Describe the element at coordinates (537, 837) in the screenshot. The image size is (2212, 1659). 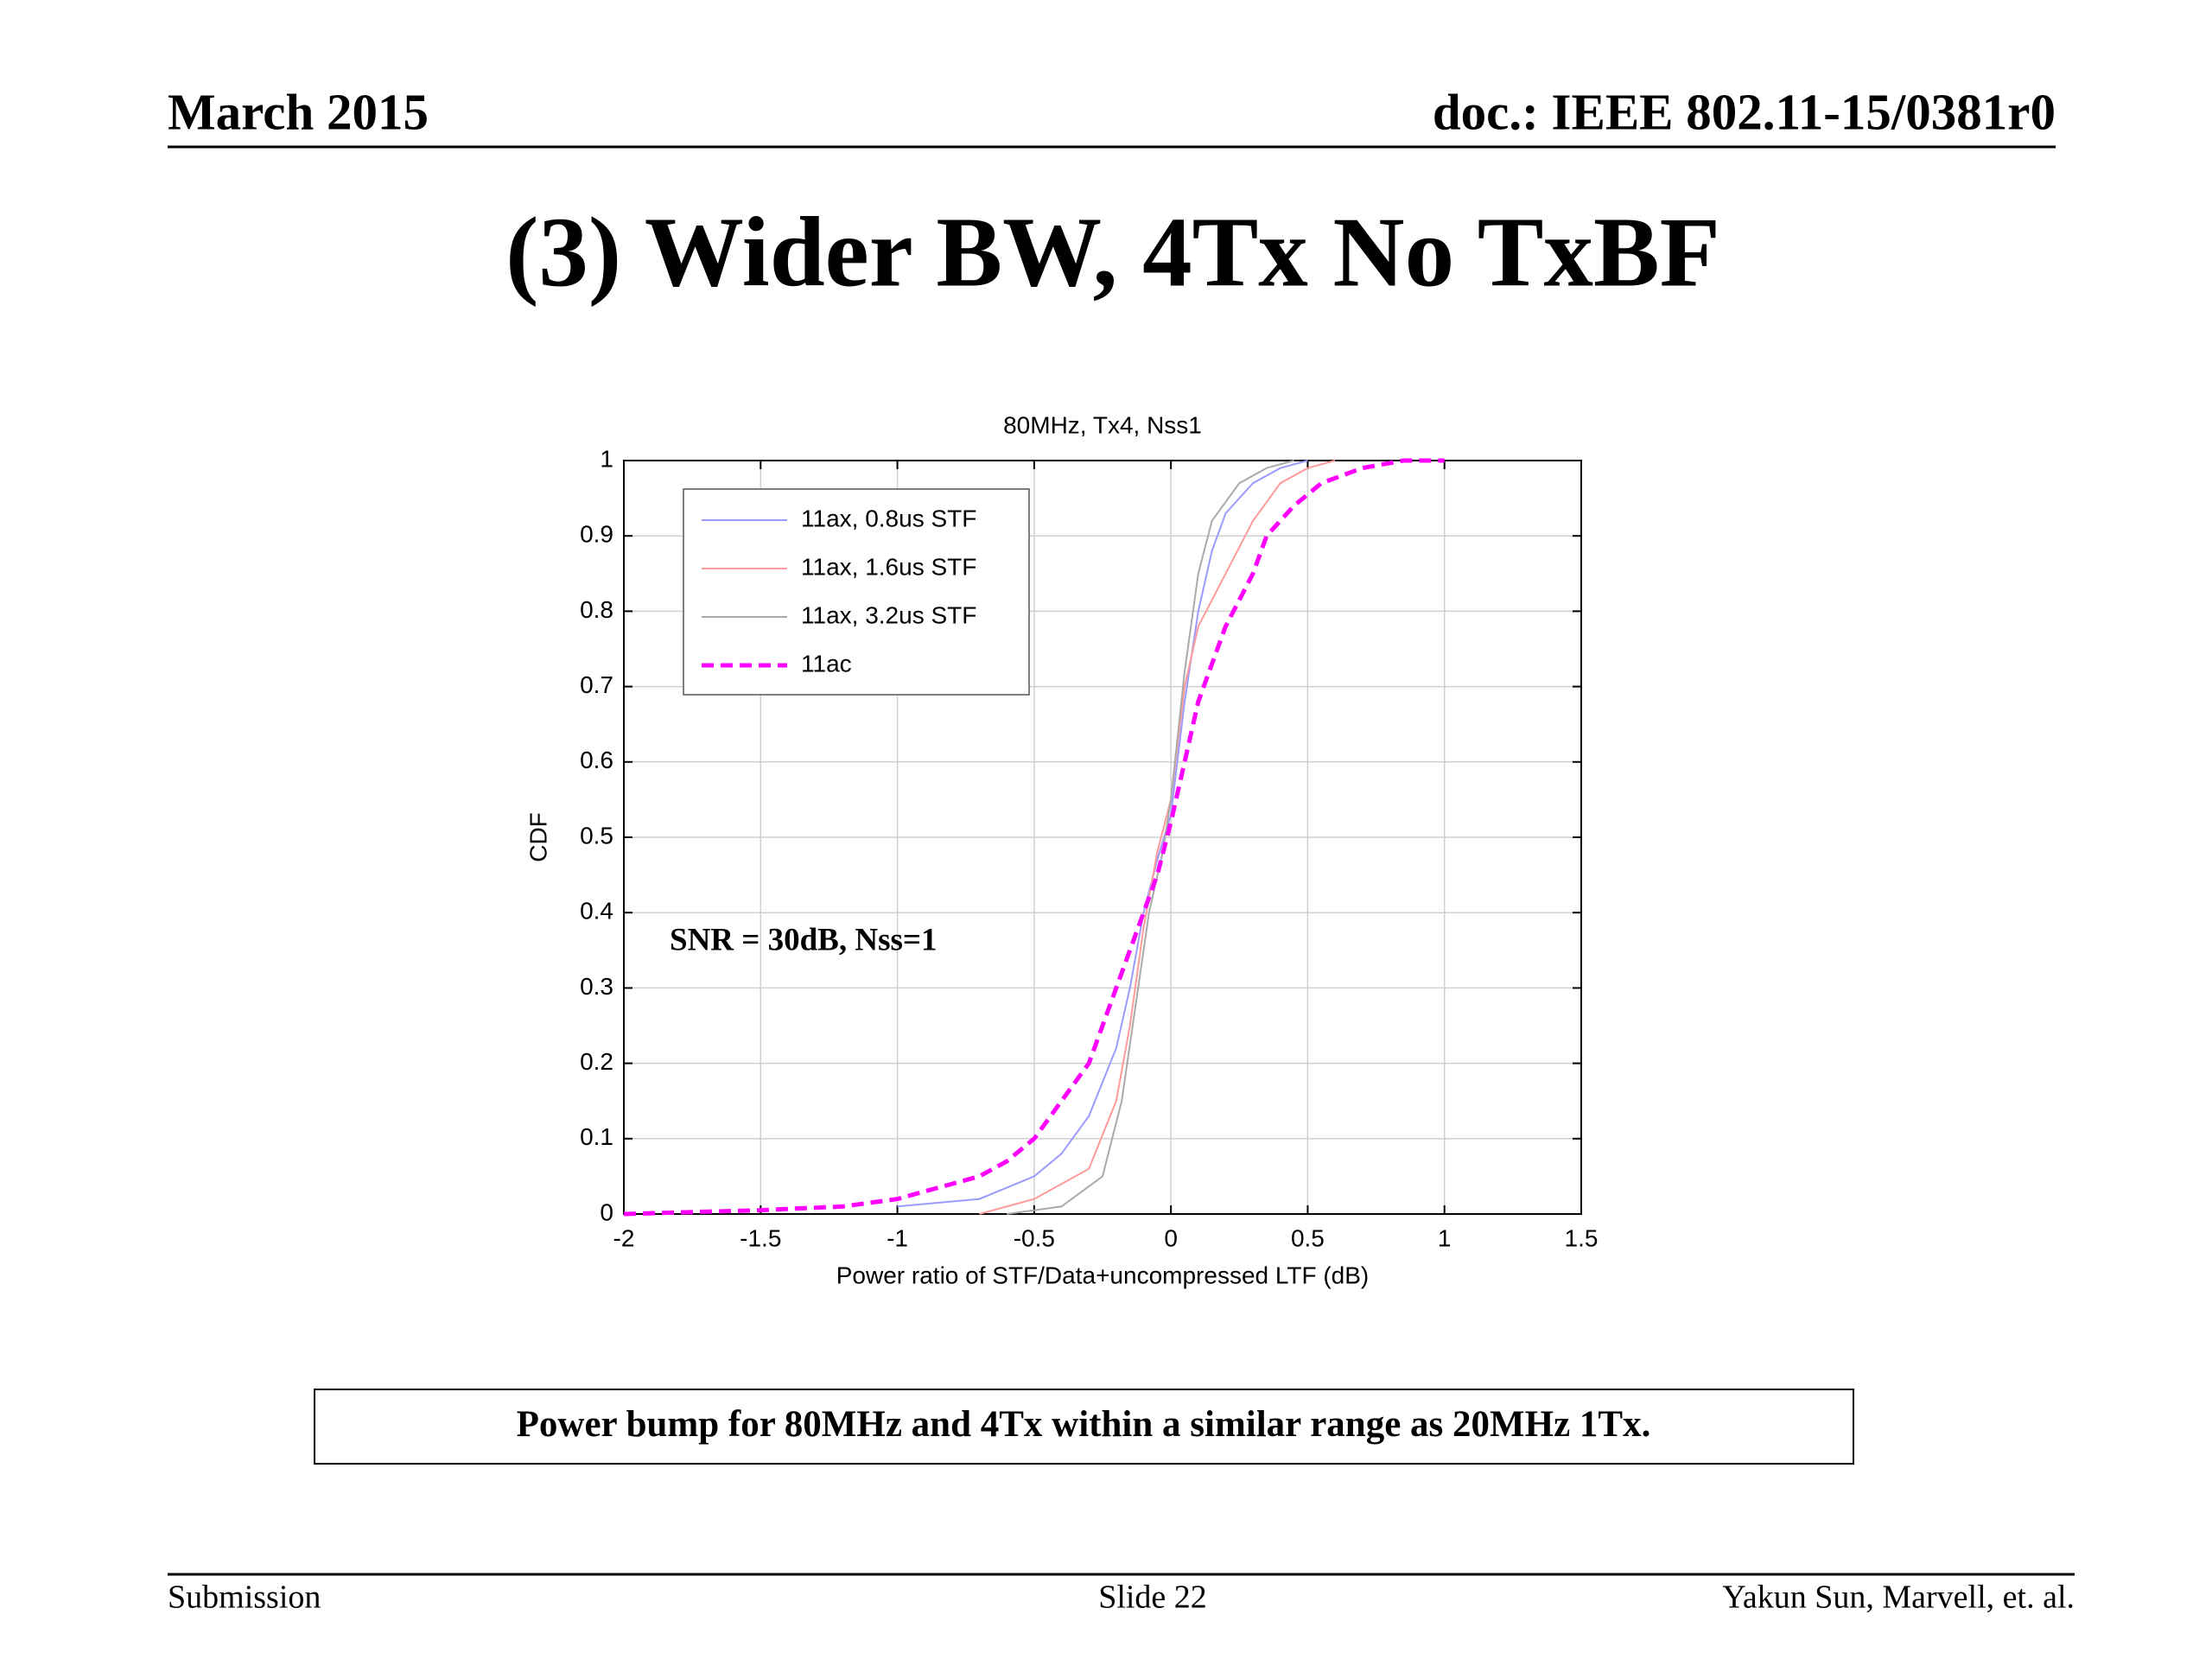
I see `y-axis-label: CDF` at that location.